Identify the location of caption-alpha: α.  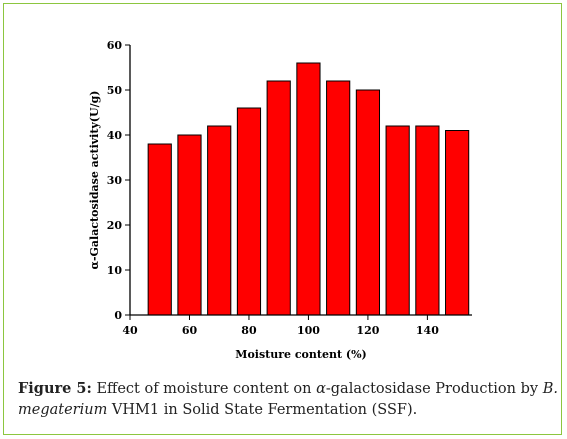
(321, 389).